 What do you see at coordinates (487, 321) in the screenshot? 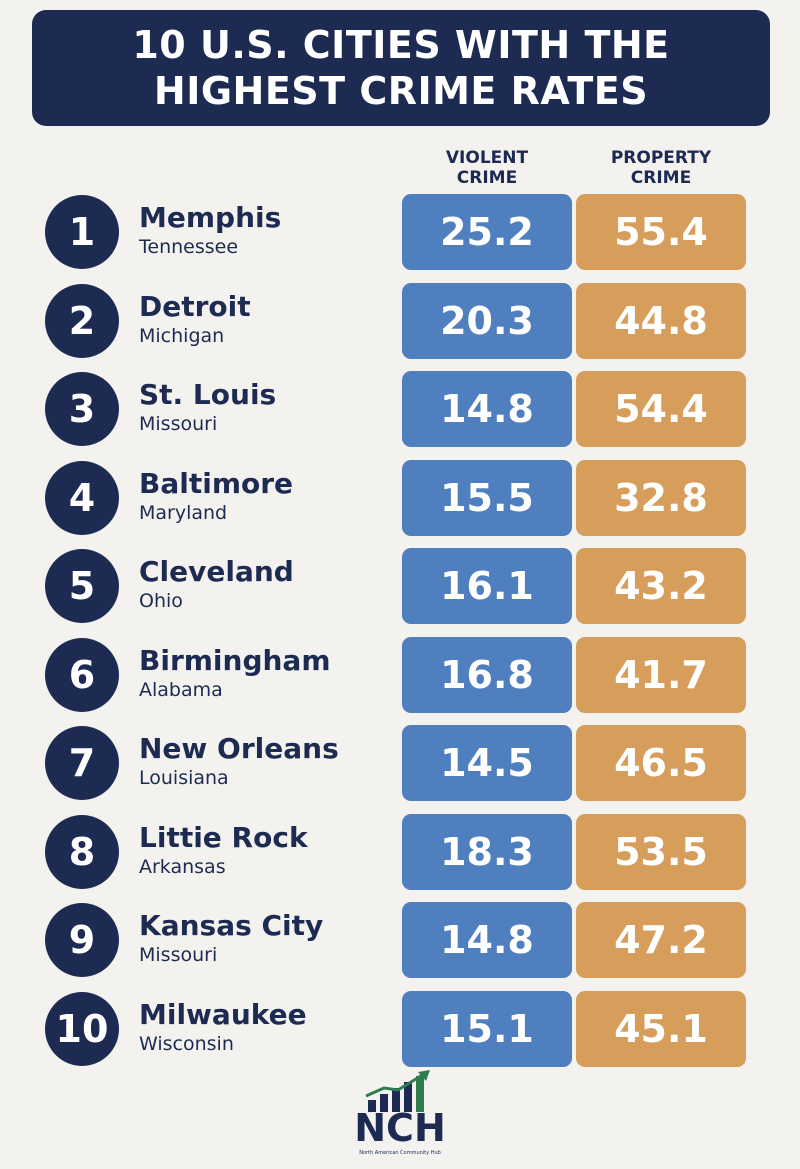
I see `violent-crime-value: 20.3` at bounding box center [487, 321].